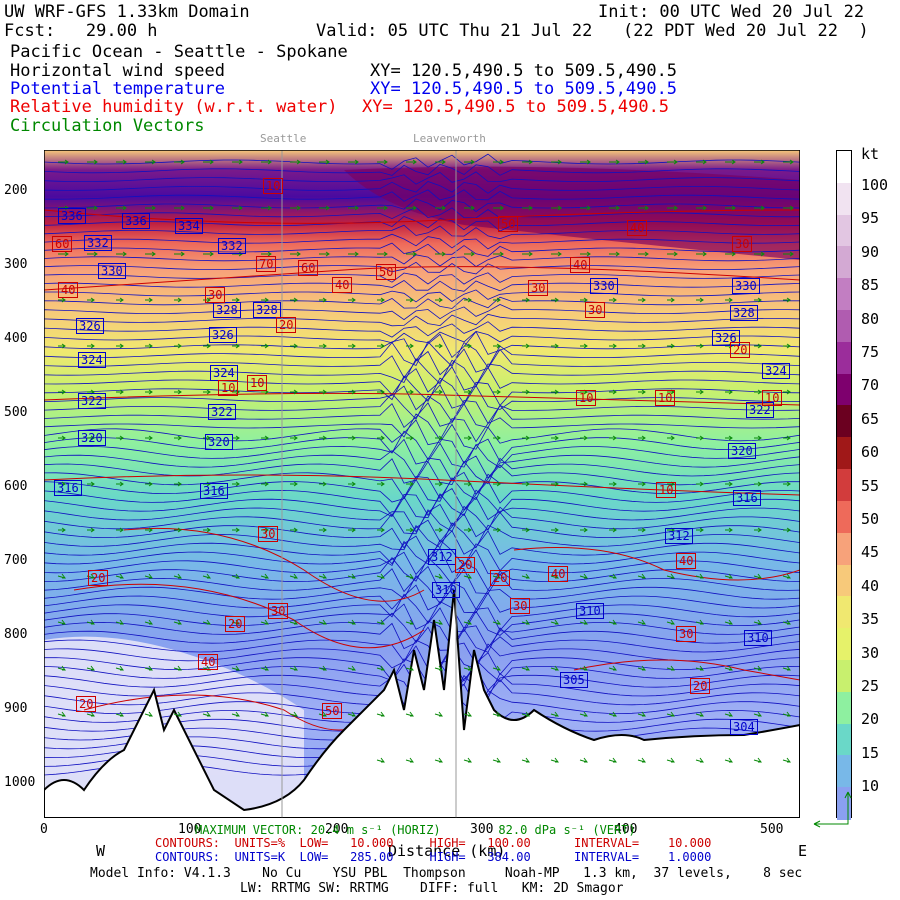 This screenshot has width=900, height=900. I want to click on theta-label: 328, so click(227, 310).